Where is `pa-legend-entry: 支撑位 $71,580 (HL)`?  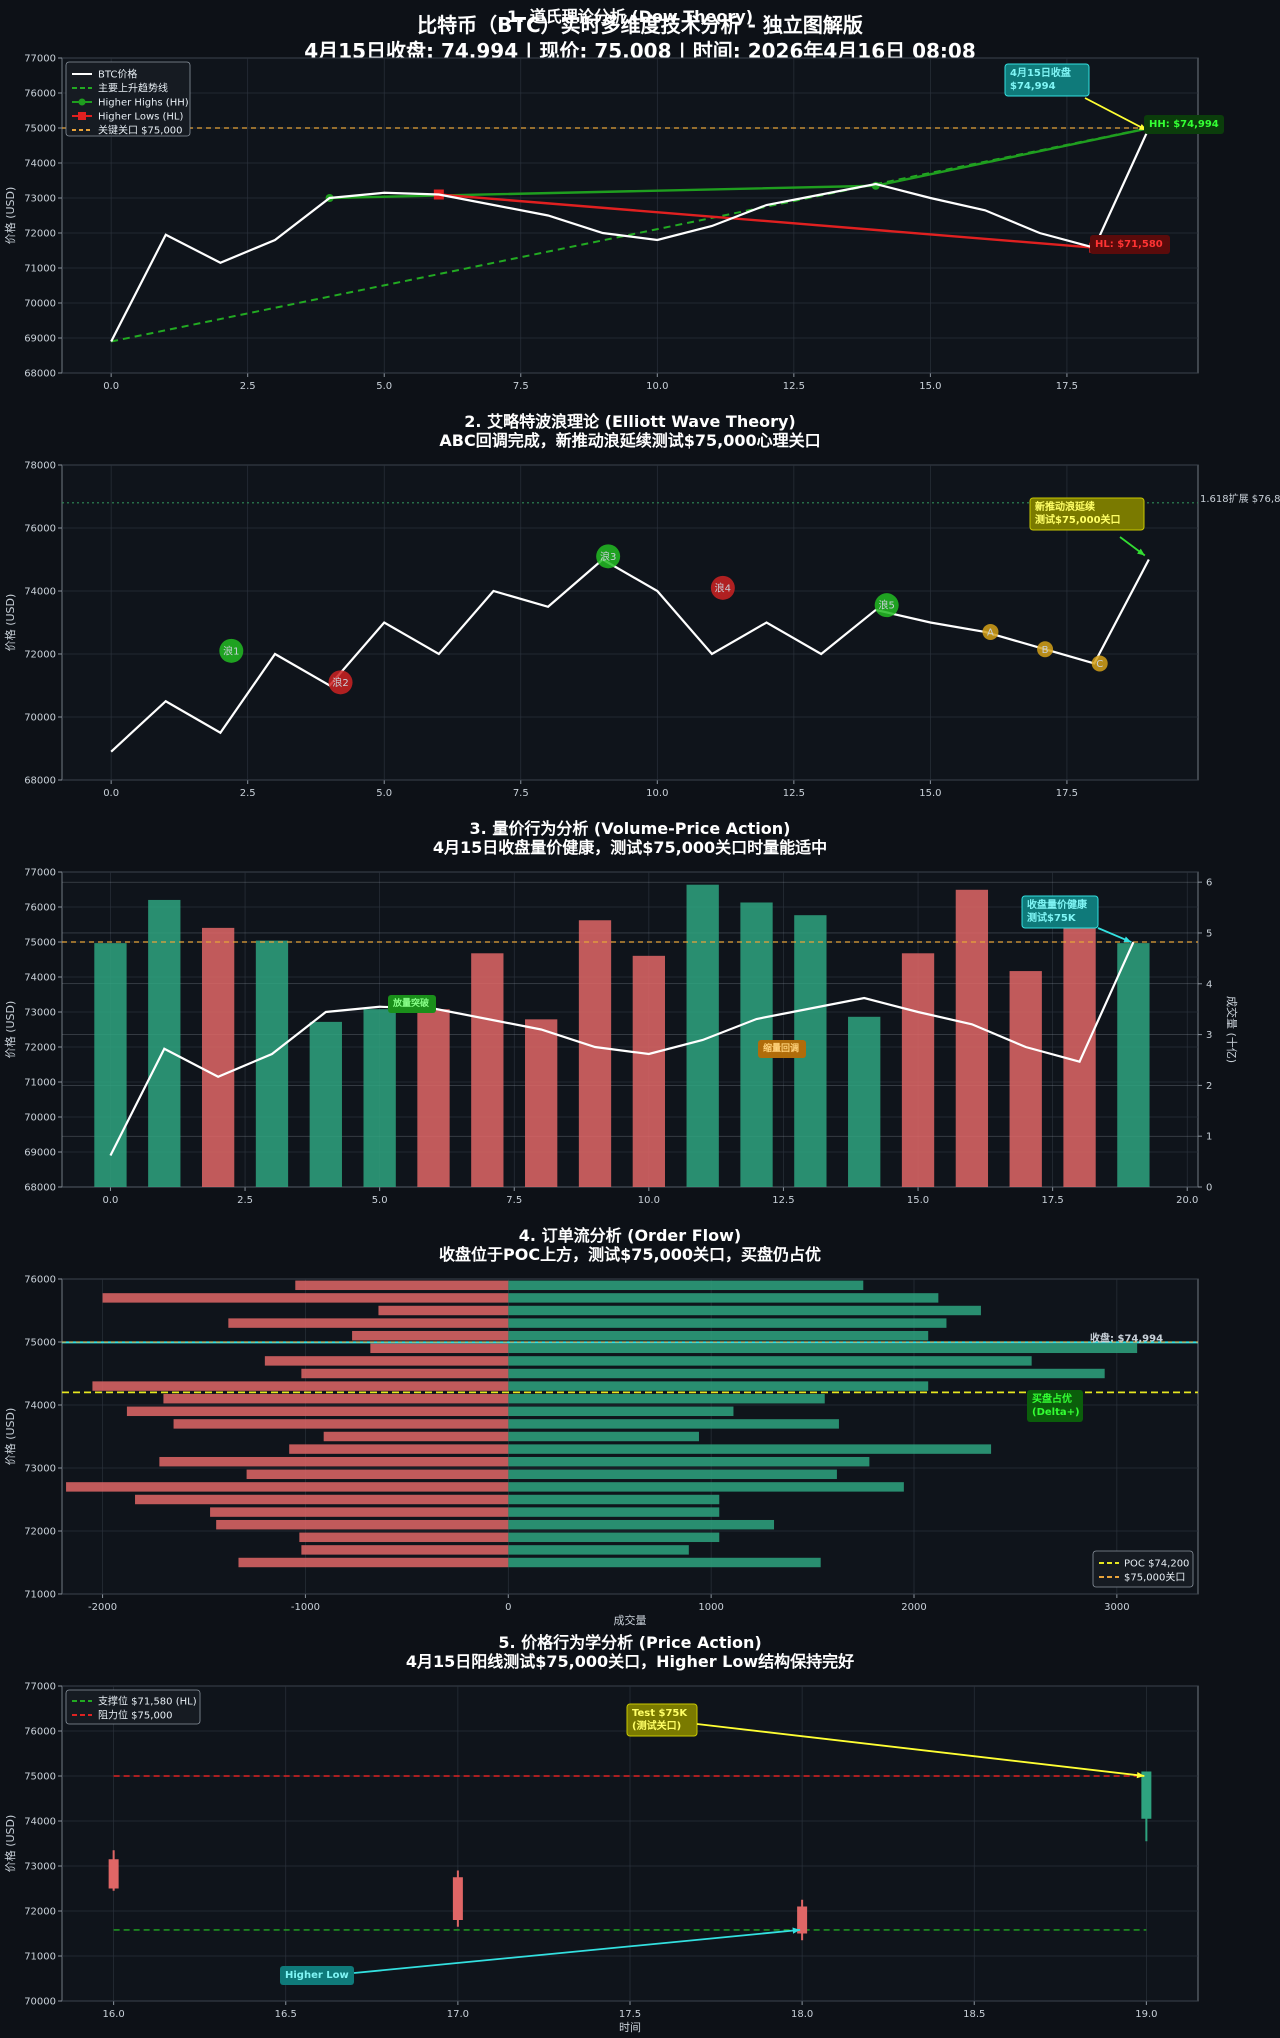 pa-legend-entry: 支撑位 $71,580 (HL) is located at coordinates (147, 1701).